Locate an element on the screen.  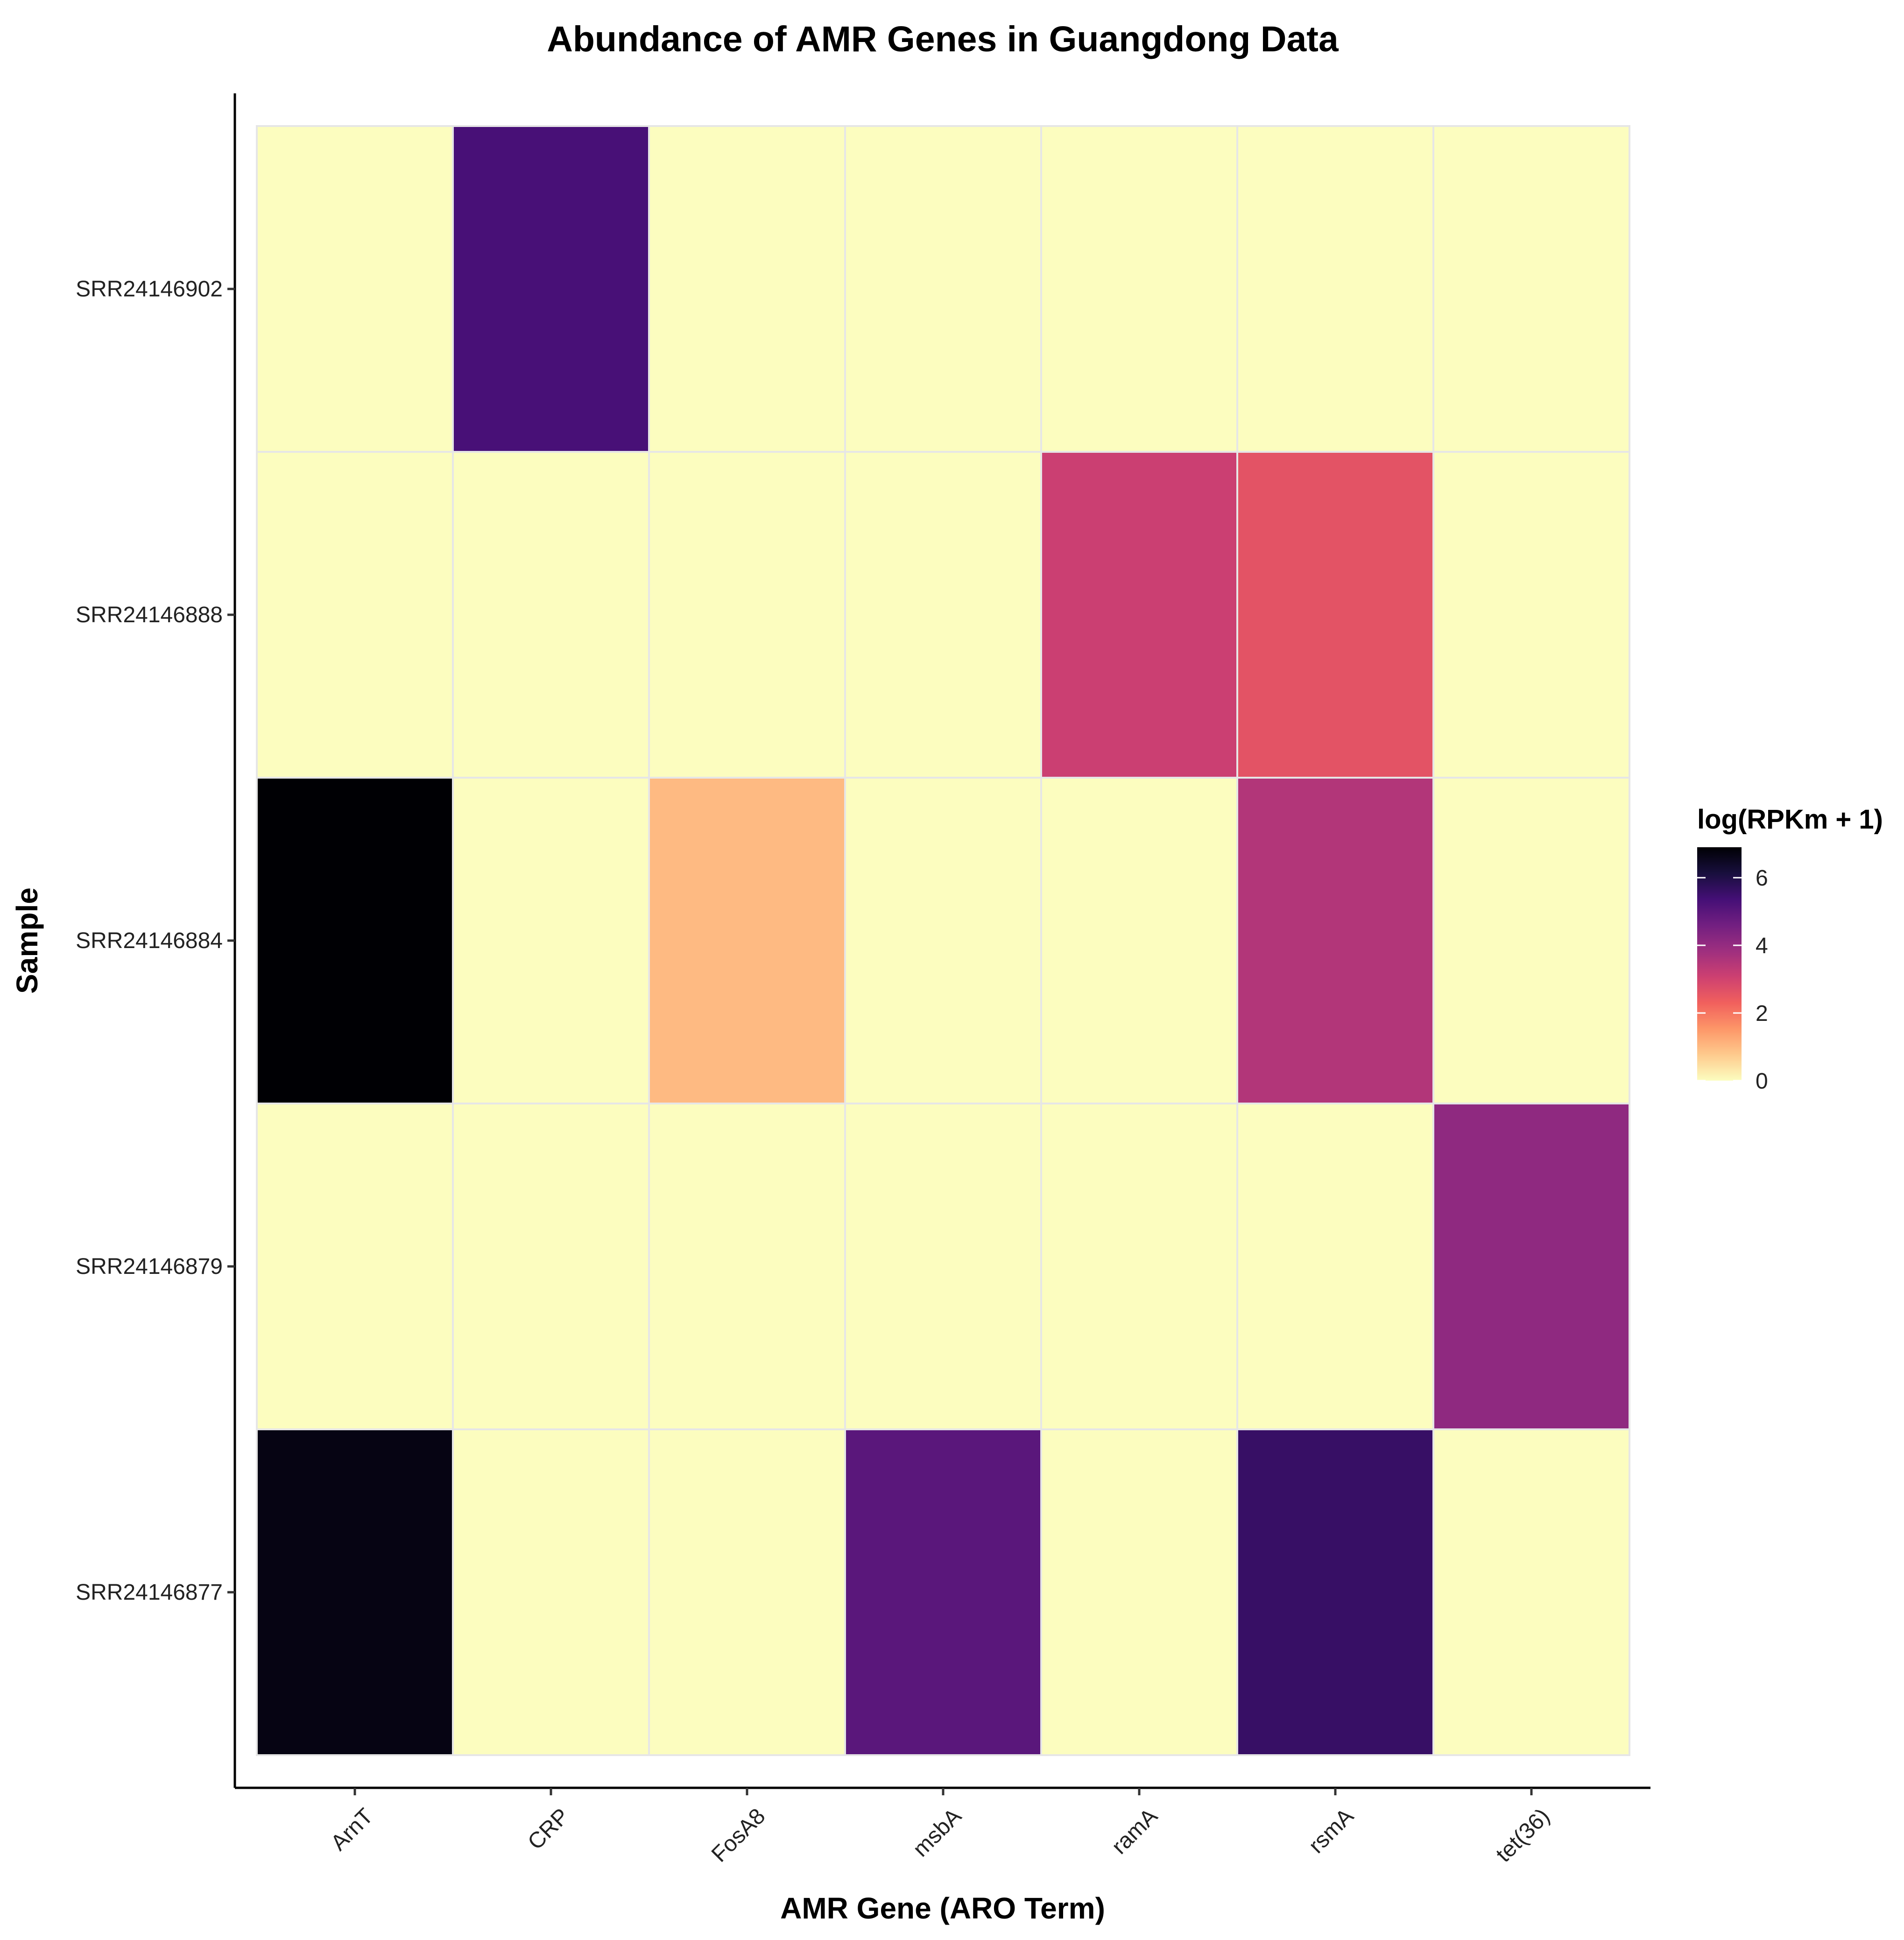
legend-ticks: 0 2 4 6 is located at coordinates (1732, 980).